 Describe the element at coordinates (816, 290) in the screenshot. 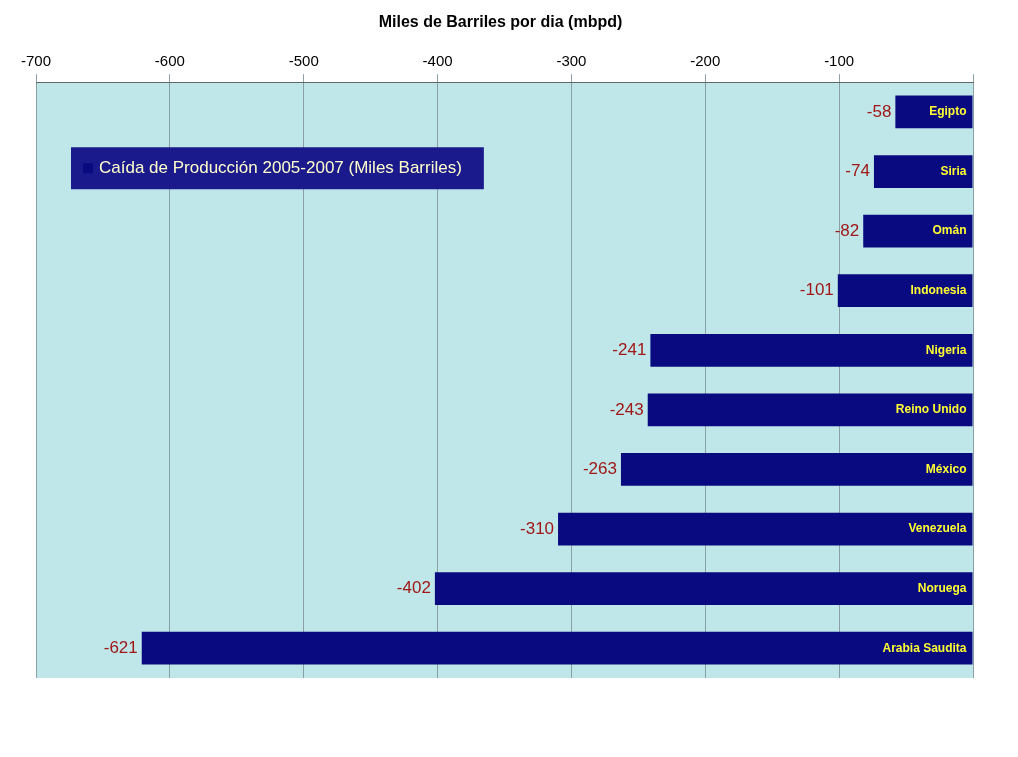

I see `data-label: -101` at that location.